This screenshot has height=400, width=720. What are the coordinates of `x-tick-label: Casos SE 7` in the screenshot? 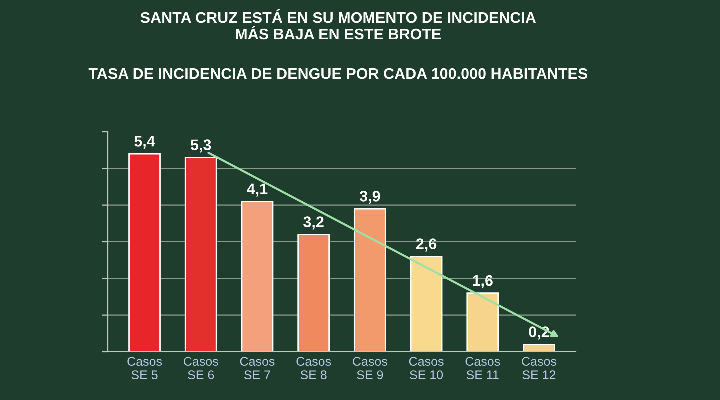 It's located at (257, 368).